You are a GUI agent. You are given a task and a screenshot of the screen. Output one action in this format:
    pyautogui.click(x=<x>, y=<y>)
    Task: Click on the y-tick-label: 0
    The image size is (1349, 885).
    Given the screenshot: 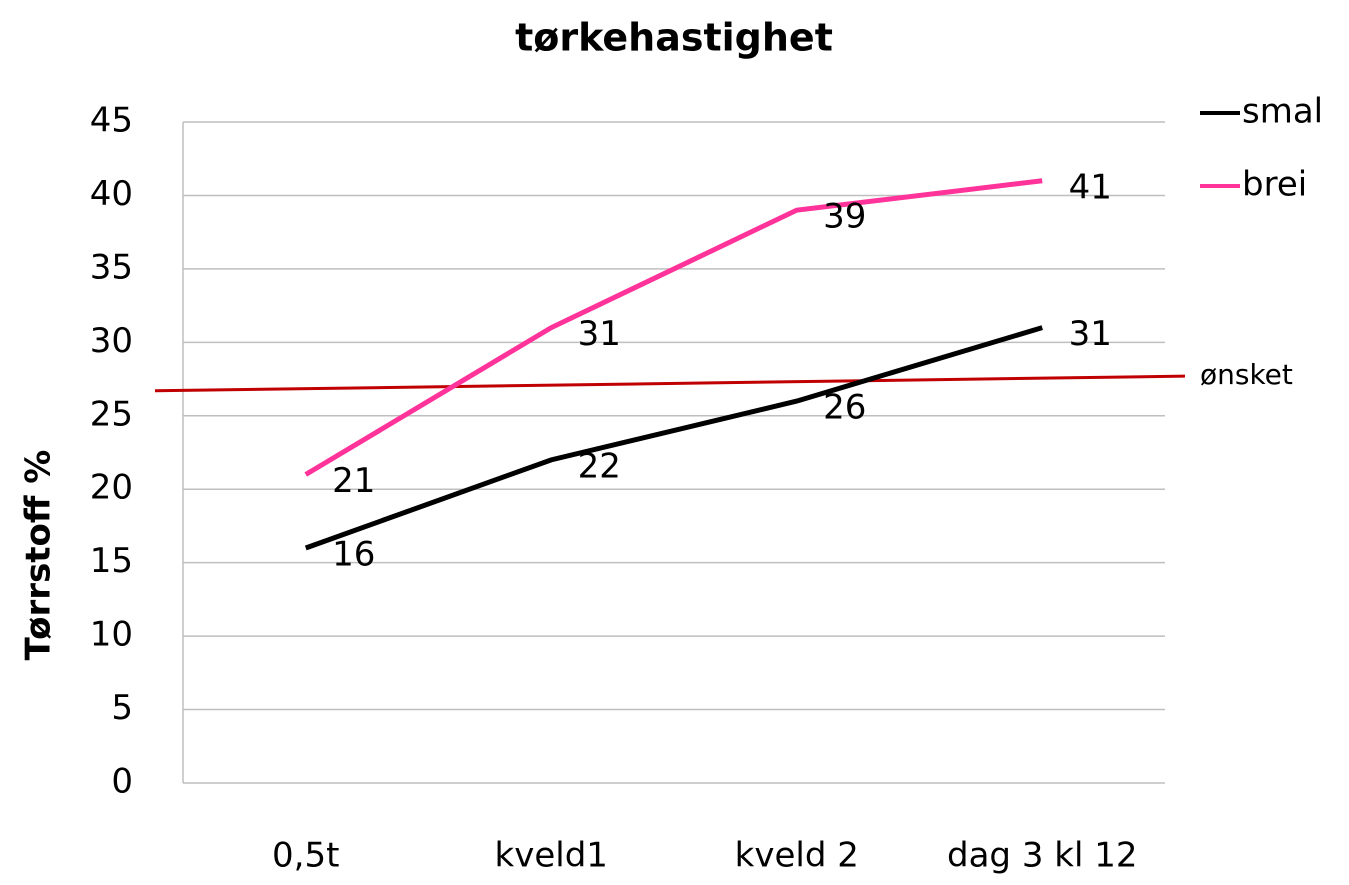 What is the action you would take?
    pyautogui.click(x=122, y=782)
    